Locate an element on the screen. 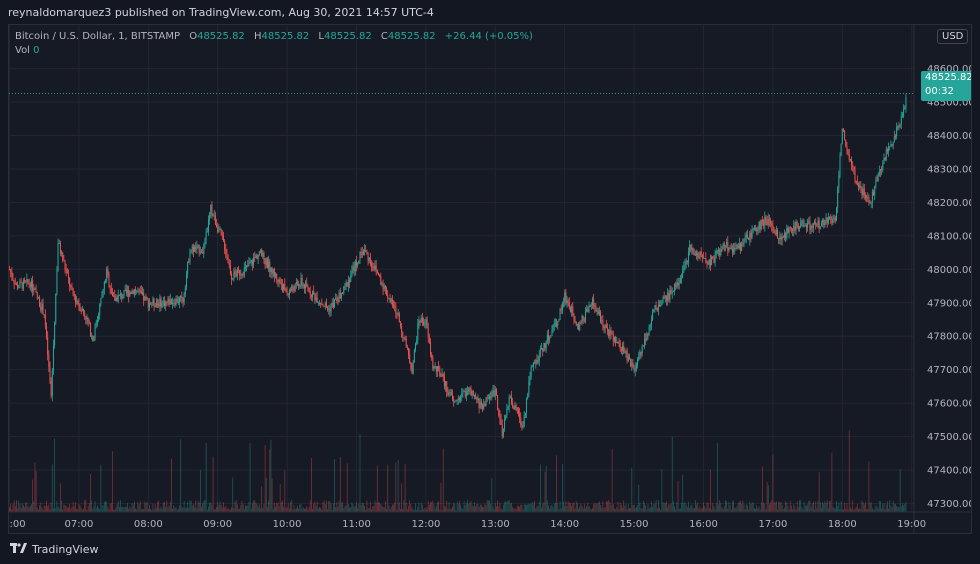  currency-button: USD is located at coordinates (953, 36).